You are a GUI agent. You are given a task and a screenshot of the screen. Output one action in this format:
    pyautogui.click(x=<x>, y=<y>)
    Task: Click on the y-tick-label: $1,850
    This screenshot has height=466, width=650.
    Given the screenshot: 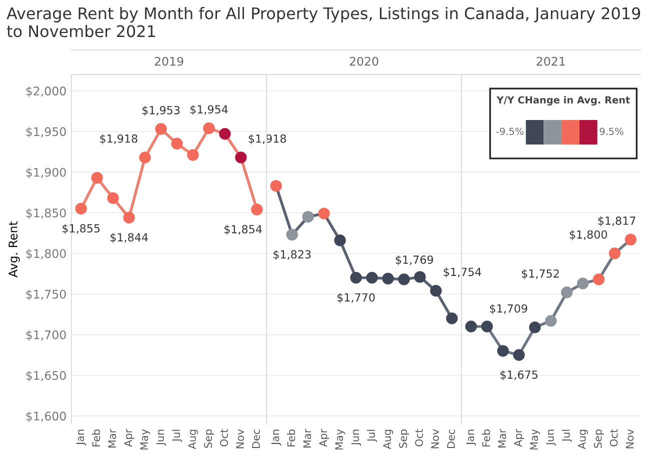 What is the action you would take?
    pyautogui.click(x=46, y=213)
    